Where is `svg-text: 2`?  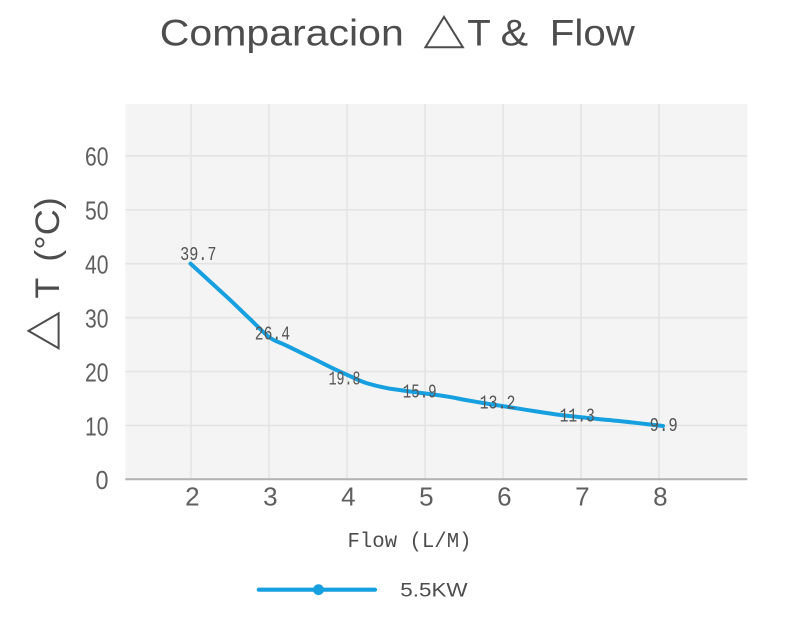 svg-text: 2 is located at coordinates (192, 497).